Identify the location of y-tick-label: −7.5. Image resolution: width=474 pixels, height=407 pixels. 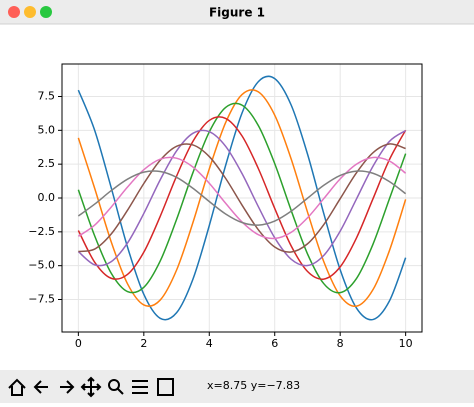
(41, 299).